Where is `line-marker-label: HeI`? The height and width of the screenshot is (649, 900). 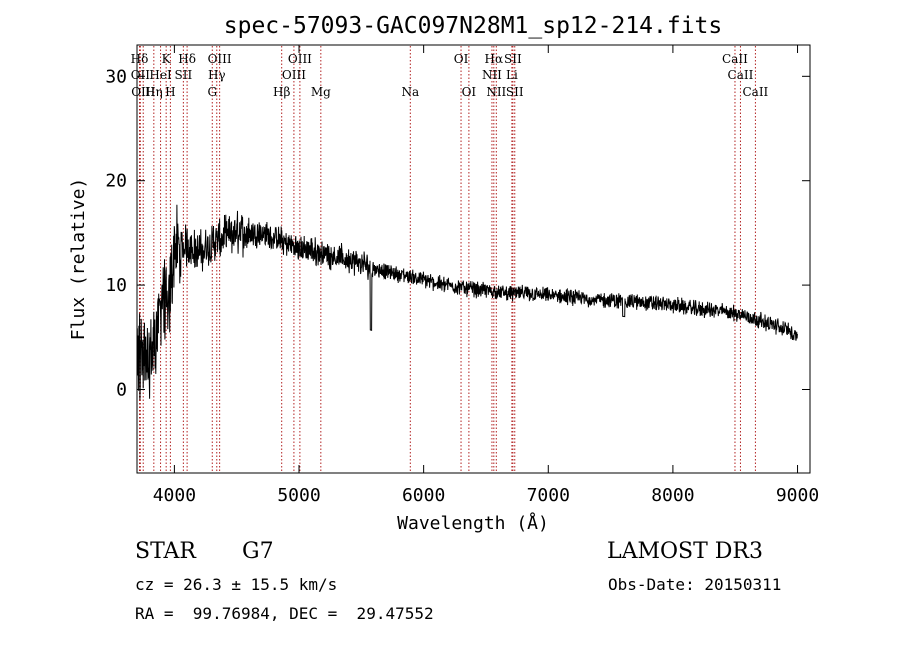
line-marker-label: HeI is located at coordinates (160, 75).